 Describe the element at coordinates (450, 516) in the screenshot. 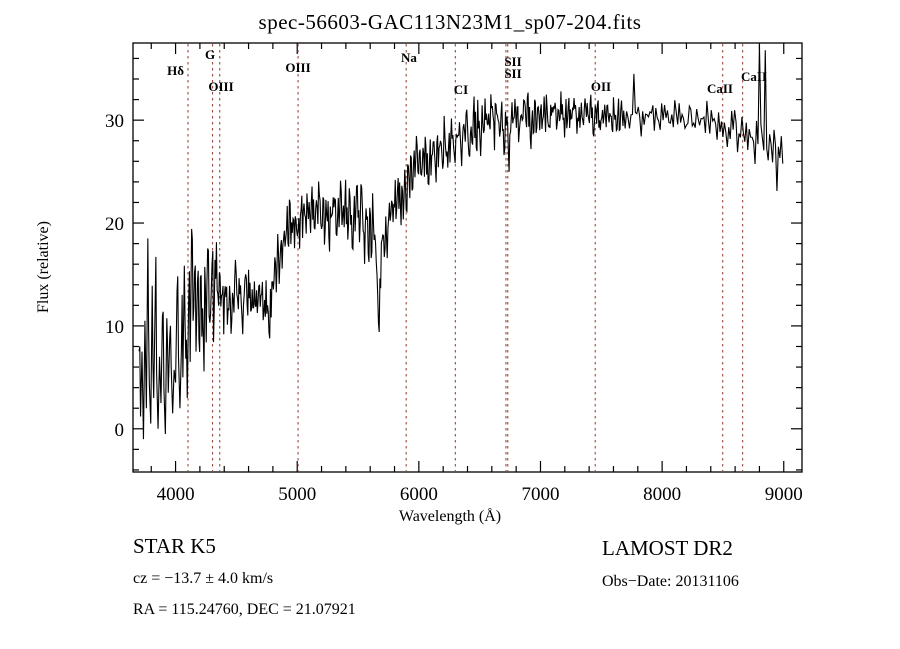

I see `x-axis-label: Wavelength (Å)` at that location.